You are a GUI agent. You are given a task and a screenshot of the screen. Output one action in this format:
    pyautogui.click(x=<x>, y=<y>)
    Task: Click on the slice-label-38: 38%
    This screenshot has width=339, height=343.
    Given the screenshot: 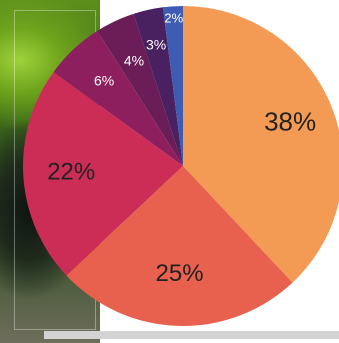 What is the action you would take?
    pyautogui.click(x=290, y=121)
    